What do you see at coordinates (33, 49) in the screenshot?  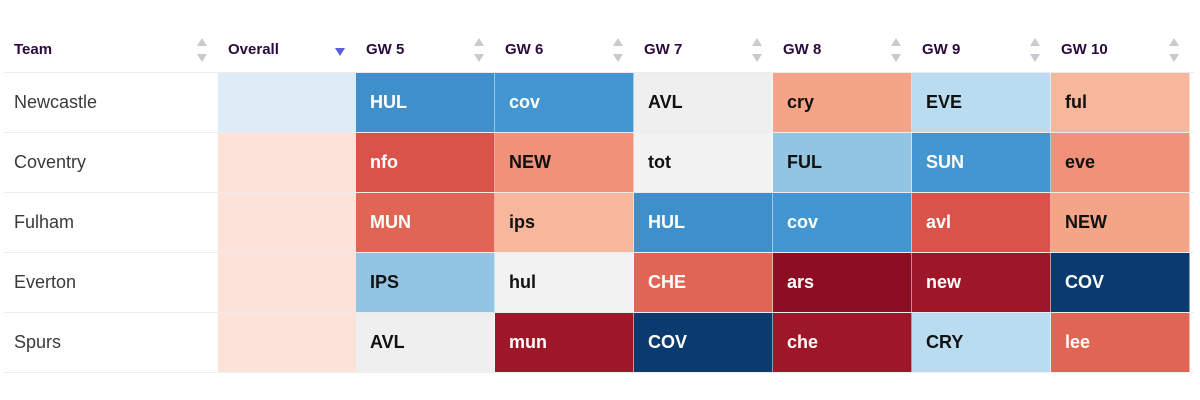 I see `column-header-team-label: Team` at bounding box center [33, 49].